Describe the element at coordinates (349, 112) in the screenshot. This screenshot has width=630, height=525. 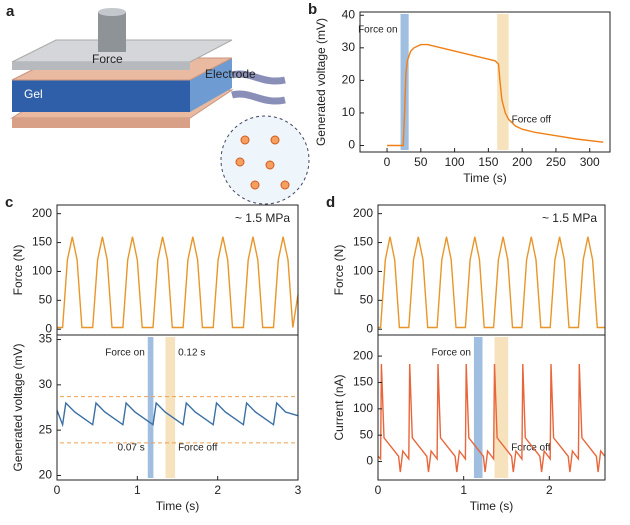
I see `y-tick-label: 10` at that location.